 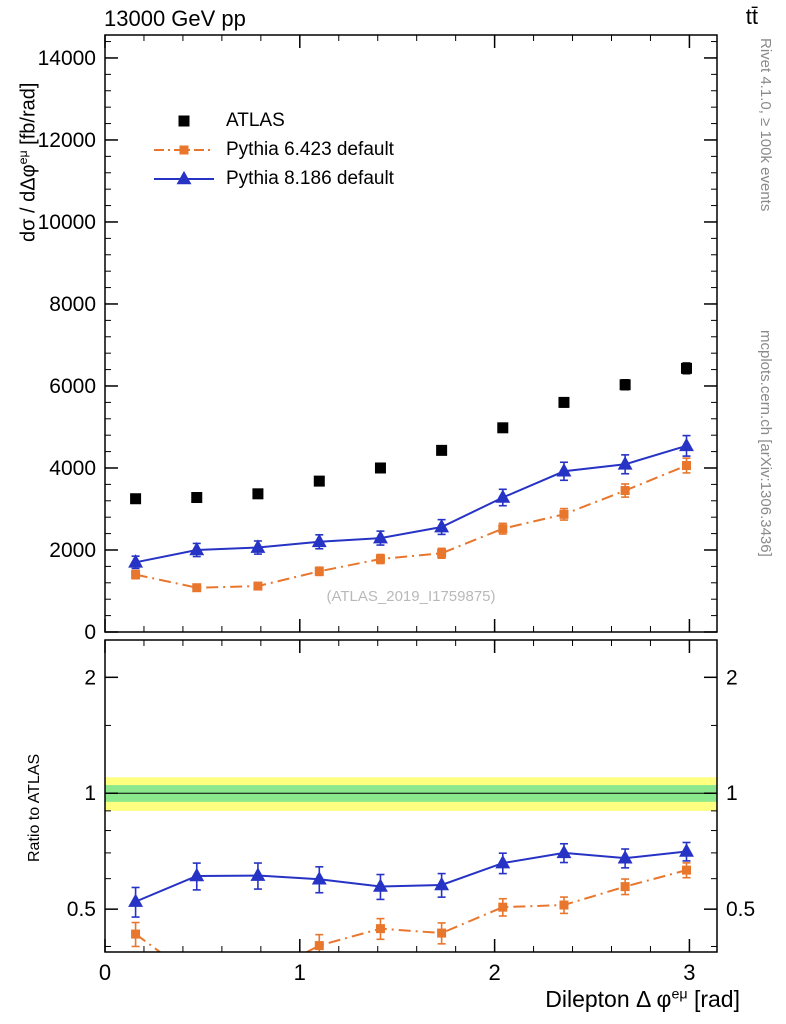 I want to click on ratio-reference-bands, so click(x=411, y=794).